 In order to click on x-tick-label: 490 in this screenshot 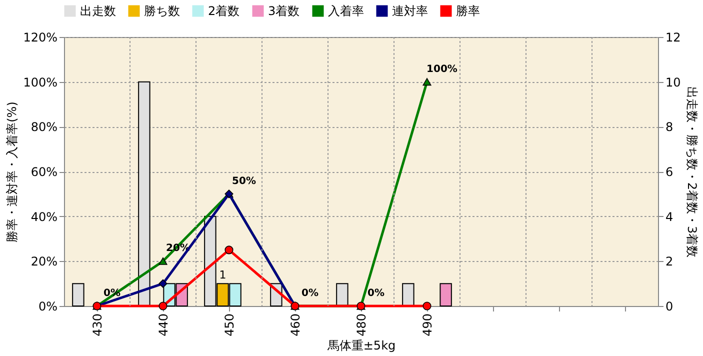, I will do `click(427, 325)`.